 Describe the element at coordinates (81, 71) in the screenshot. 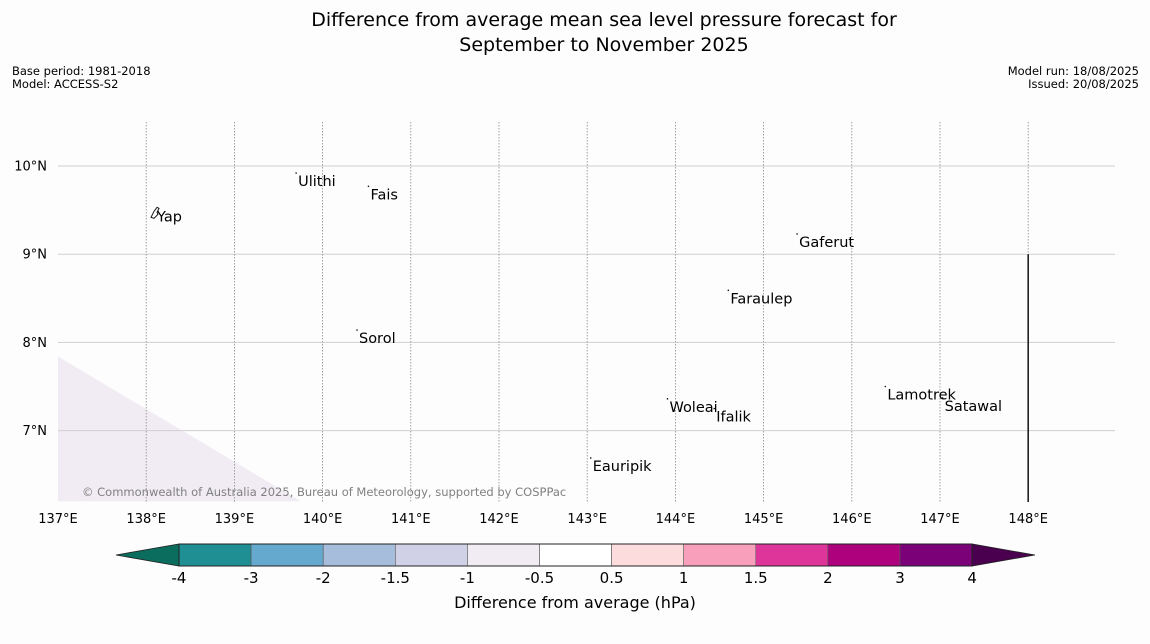

I see `base-period-text: Base period: 1981-2018` at that location.